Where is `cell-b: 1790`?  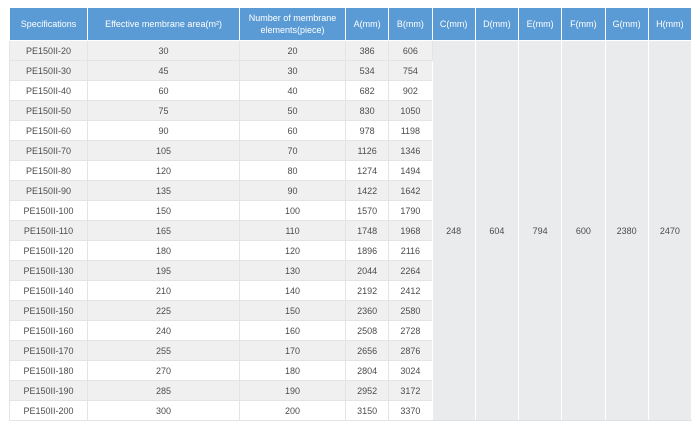 cell-b: 1790 is located at coordinates (410, 211).